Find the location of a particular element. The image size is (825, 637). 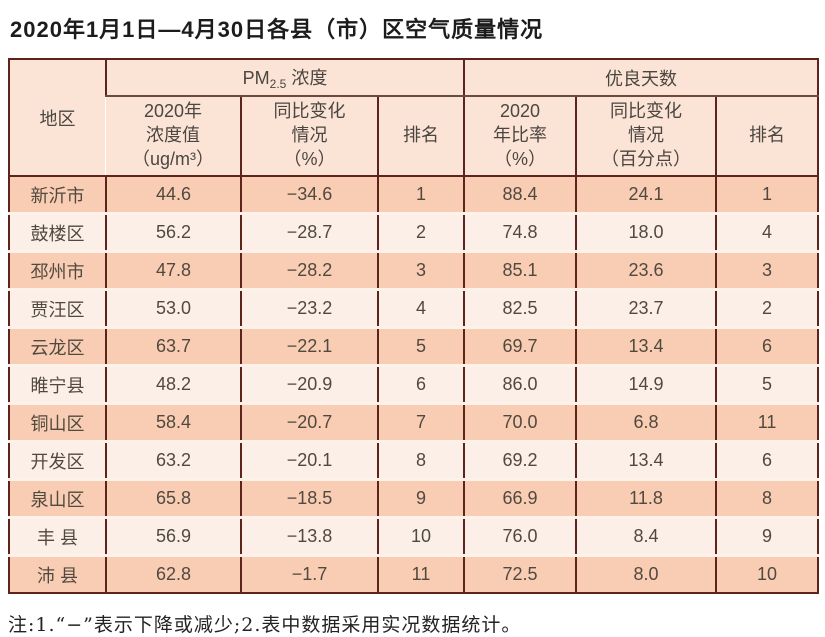

pm-value-cell: 48.2 is located at coordinates (173, 384).